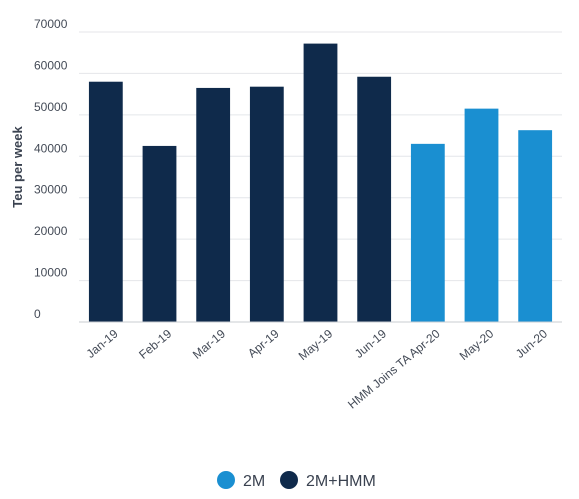 The width and height of the screenshot is (579, 499). What do you see at coordinates (155, 343) in the screenshot?
I see `x-tick-label: Feb-19` at bounding box center [155, 343].